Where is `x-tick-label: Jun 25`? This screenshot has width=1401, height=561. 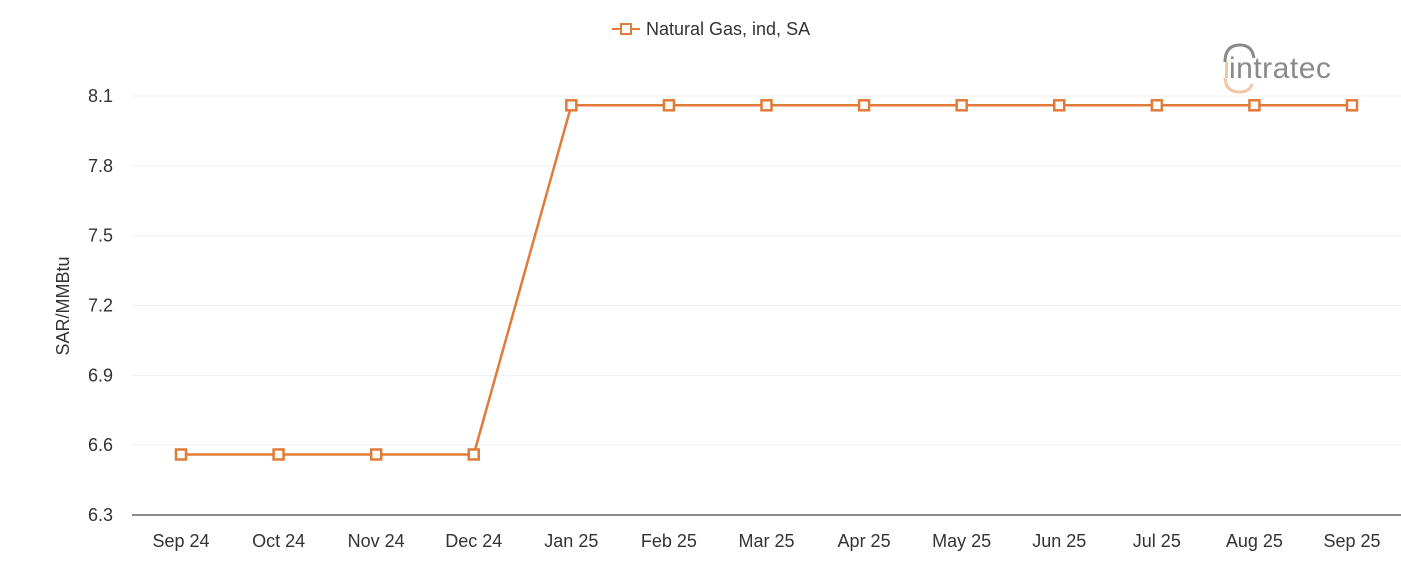 x-tick-label: Jun 25 is located at coordinates (1059, 541).